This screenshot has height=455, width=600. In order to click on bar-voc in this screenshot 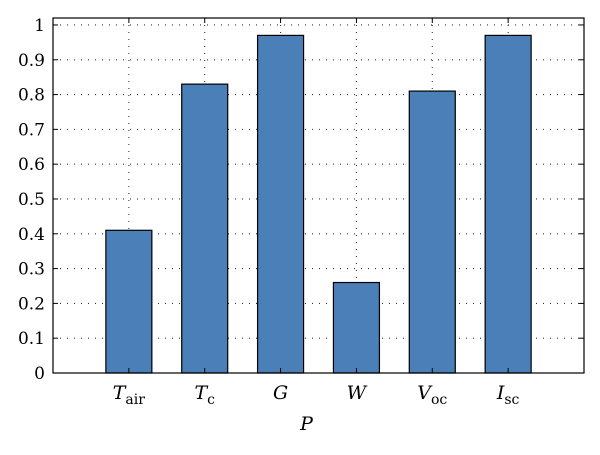, I will do `click(432, 232)`.